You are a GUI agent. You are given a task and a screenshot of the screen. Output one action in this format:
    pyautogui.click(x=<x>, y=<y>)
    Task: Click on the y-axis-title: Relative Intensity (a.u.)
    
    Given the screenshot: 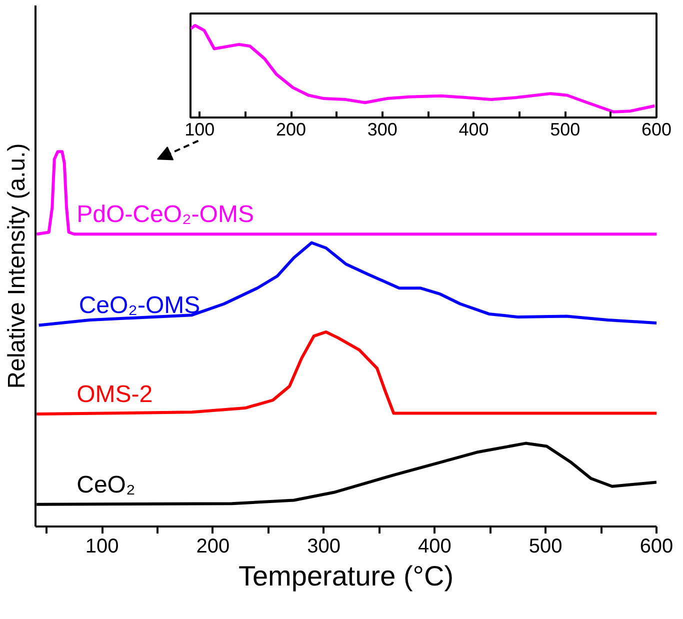 What is the action you would take?
    pyautogui.click(x=17, y=266)
    